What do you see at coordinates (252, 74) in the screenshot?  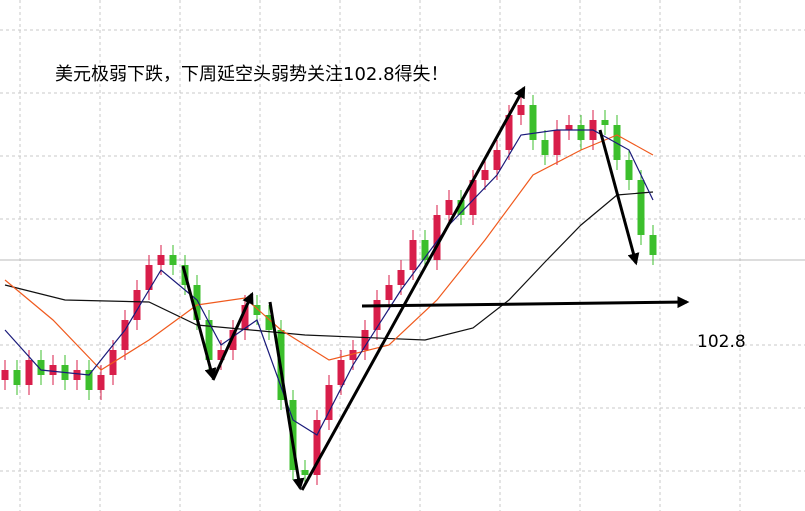 I see `chart-title: 美元极弱下跌，下周延空头弱势关注102.8得失！` at bounding box center [252, 74].